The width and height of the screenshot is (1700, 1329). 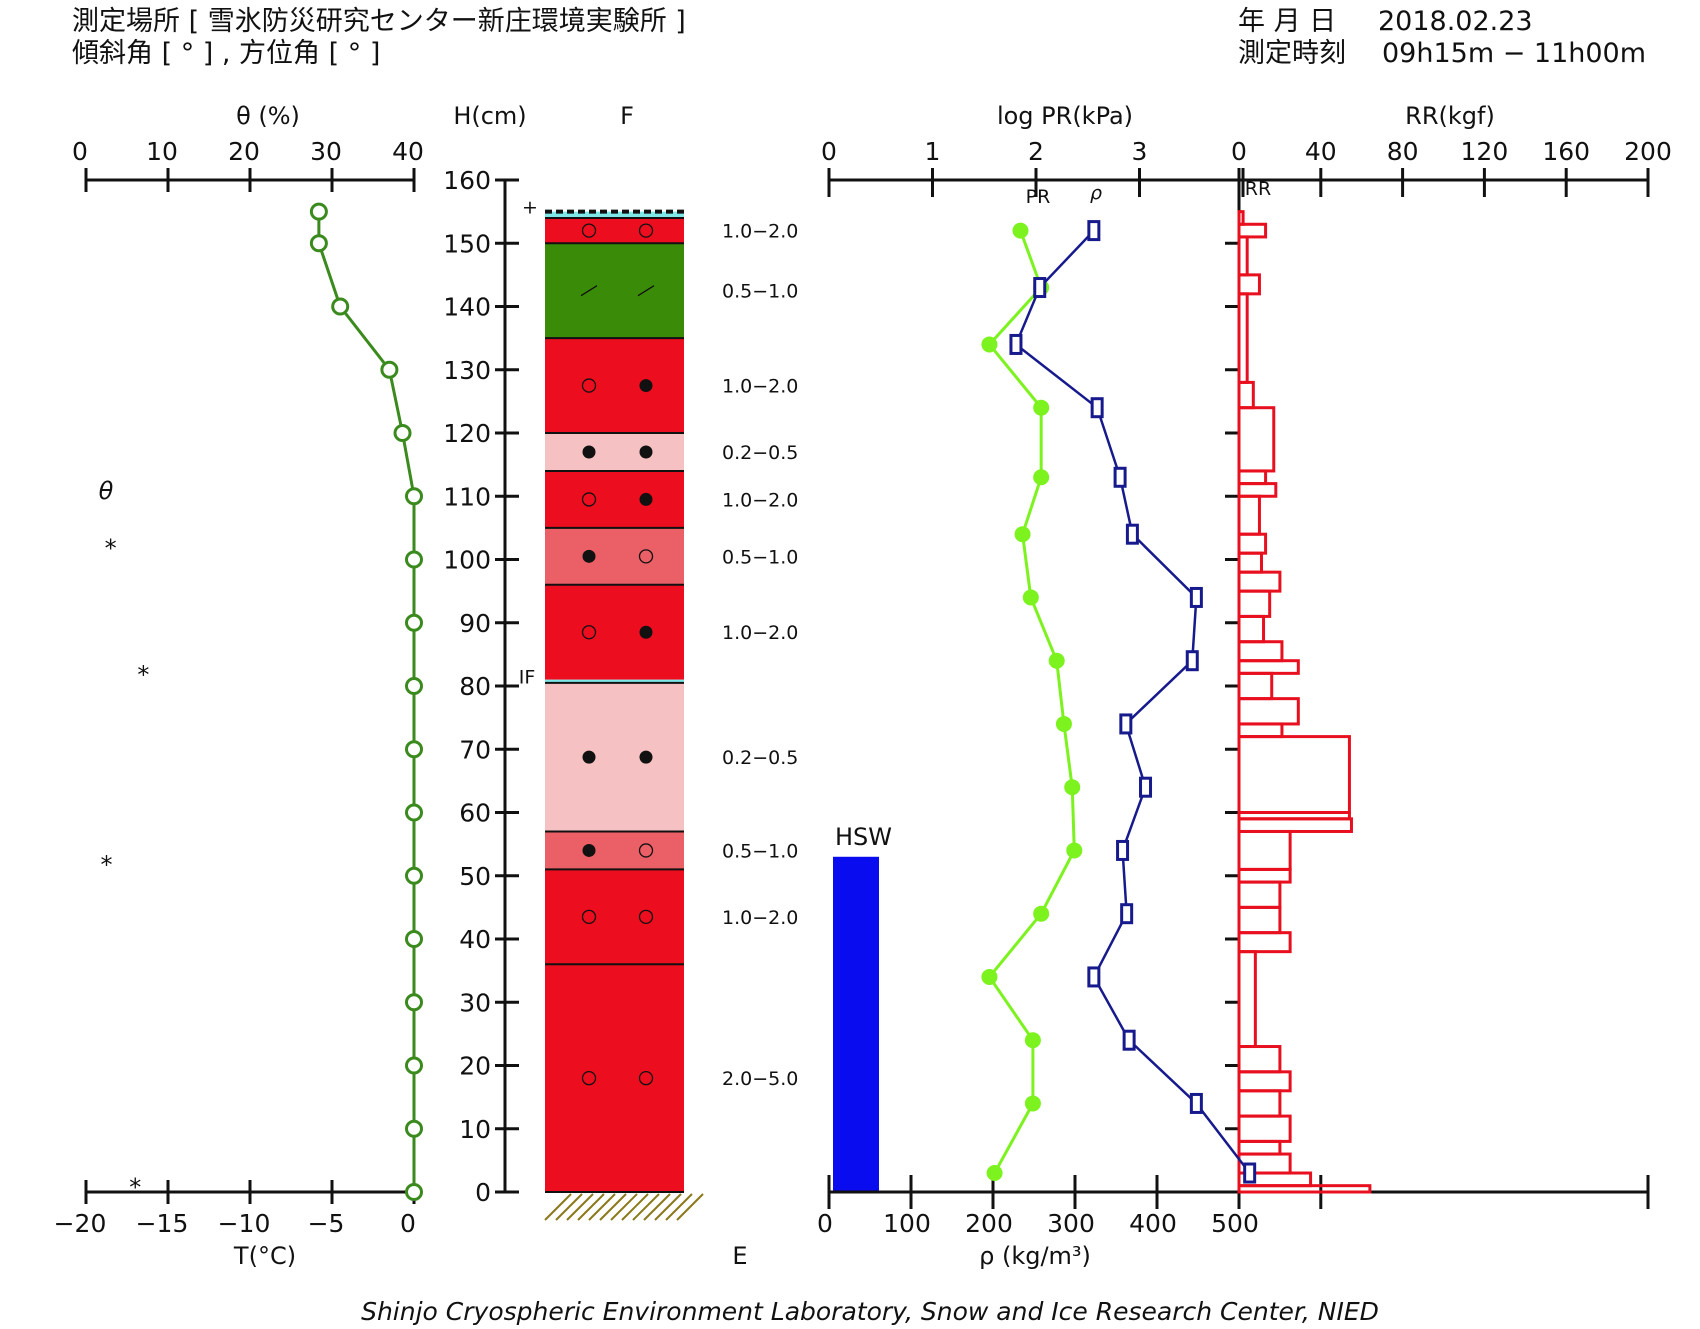 What do you see at coordinates (244, 151) in the screenshot?
I see `theta-tick-label: 20` at bounding box center [244, 151].